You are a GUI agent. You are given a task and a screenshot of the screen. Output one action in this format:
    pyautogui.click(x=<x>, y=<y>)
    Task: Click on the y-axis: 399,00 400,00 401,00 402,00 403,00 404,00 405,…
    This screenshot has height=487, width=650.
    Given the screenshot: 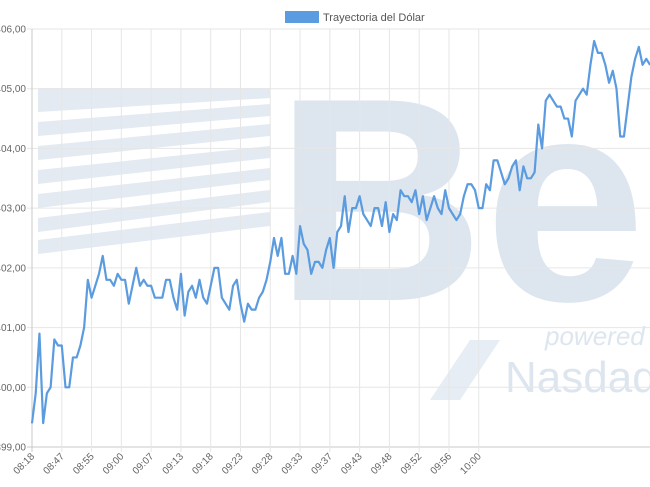 What is the action you would take?
    pyautogui.click(x=13, y=239)
    